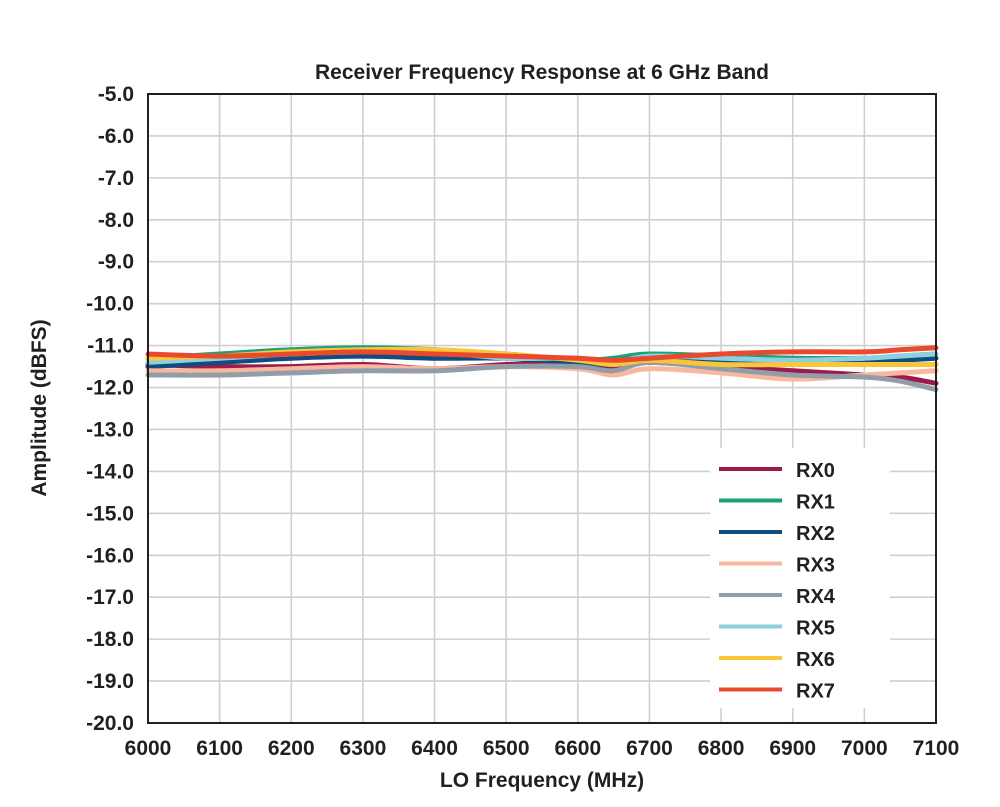 The width and height of the screenshot is (1000, 807). What do you see at coordinates (219, 748) in the screenshot?
I see `x-tick-label: 6100` at bounding box center [219, 748].